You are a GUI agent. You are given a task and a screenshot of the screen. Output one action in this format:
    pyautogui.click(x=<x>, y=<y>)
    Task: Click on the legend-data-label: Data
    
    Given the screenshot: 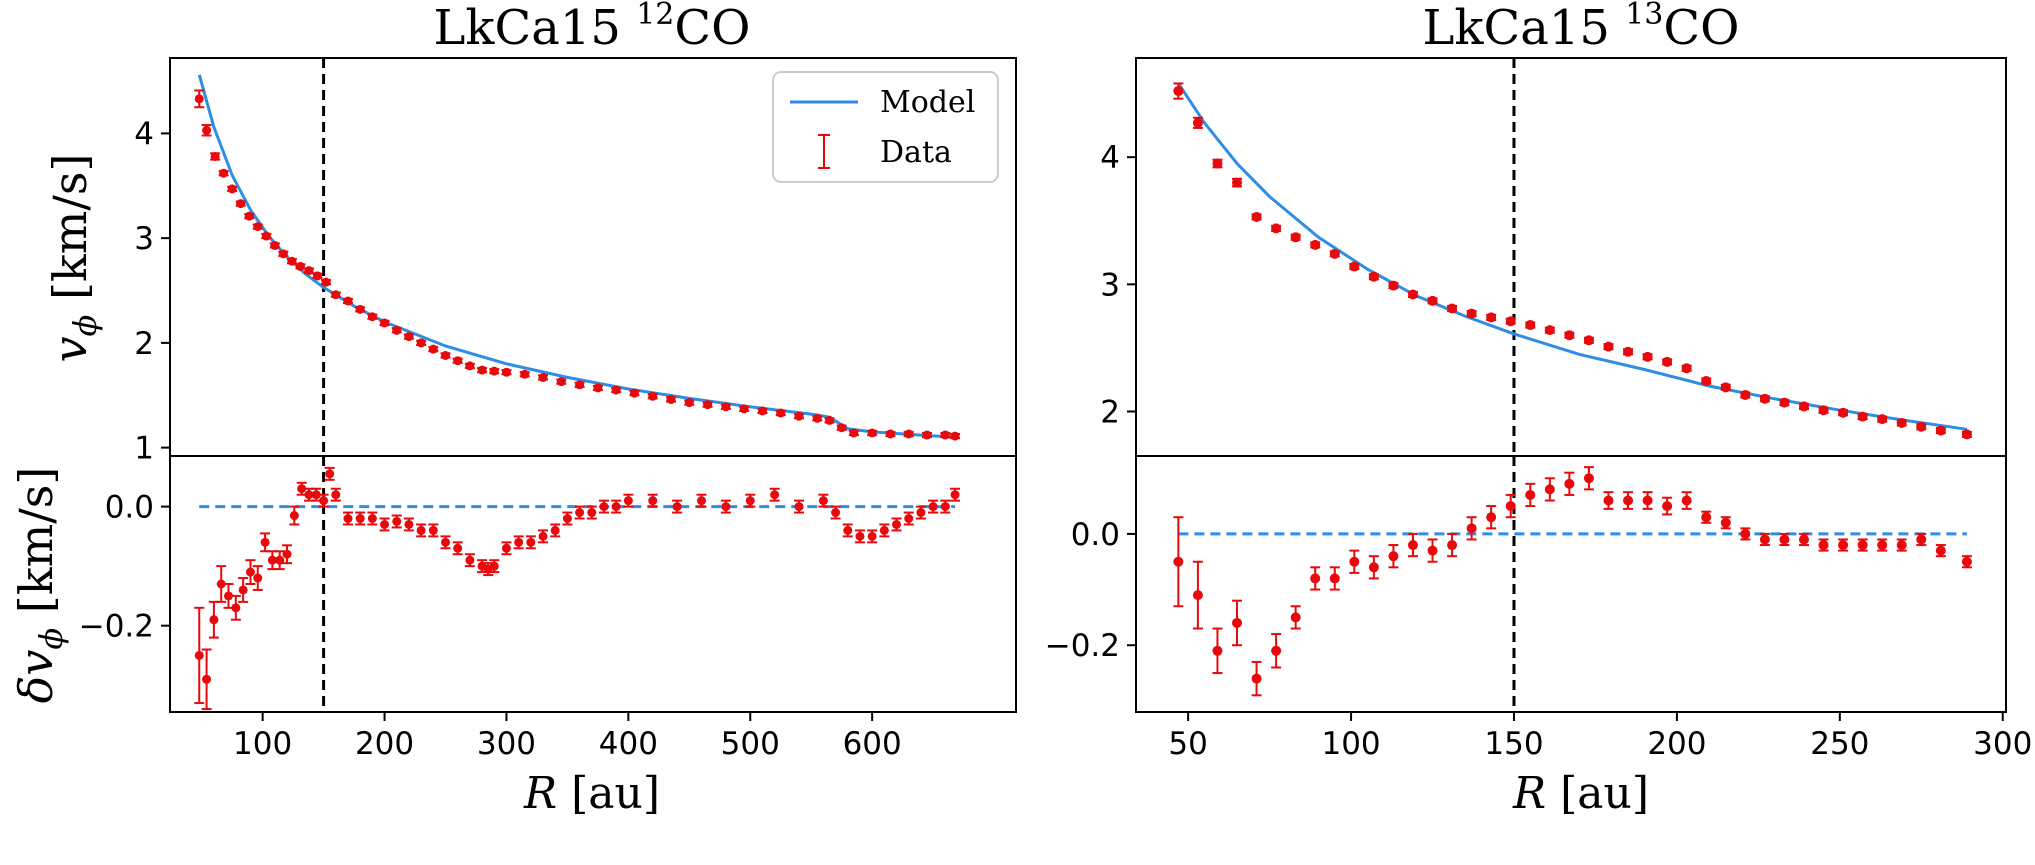 What is the action you would take?
    pyautogui.click(x=916, y=152)
    